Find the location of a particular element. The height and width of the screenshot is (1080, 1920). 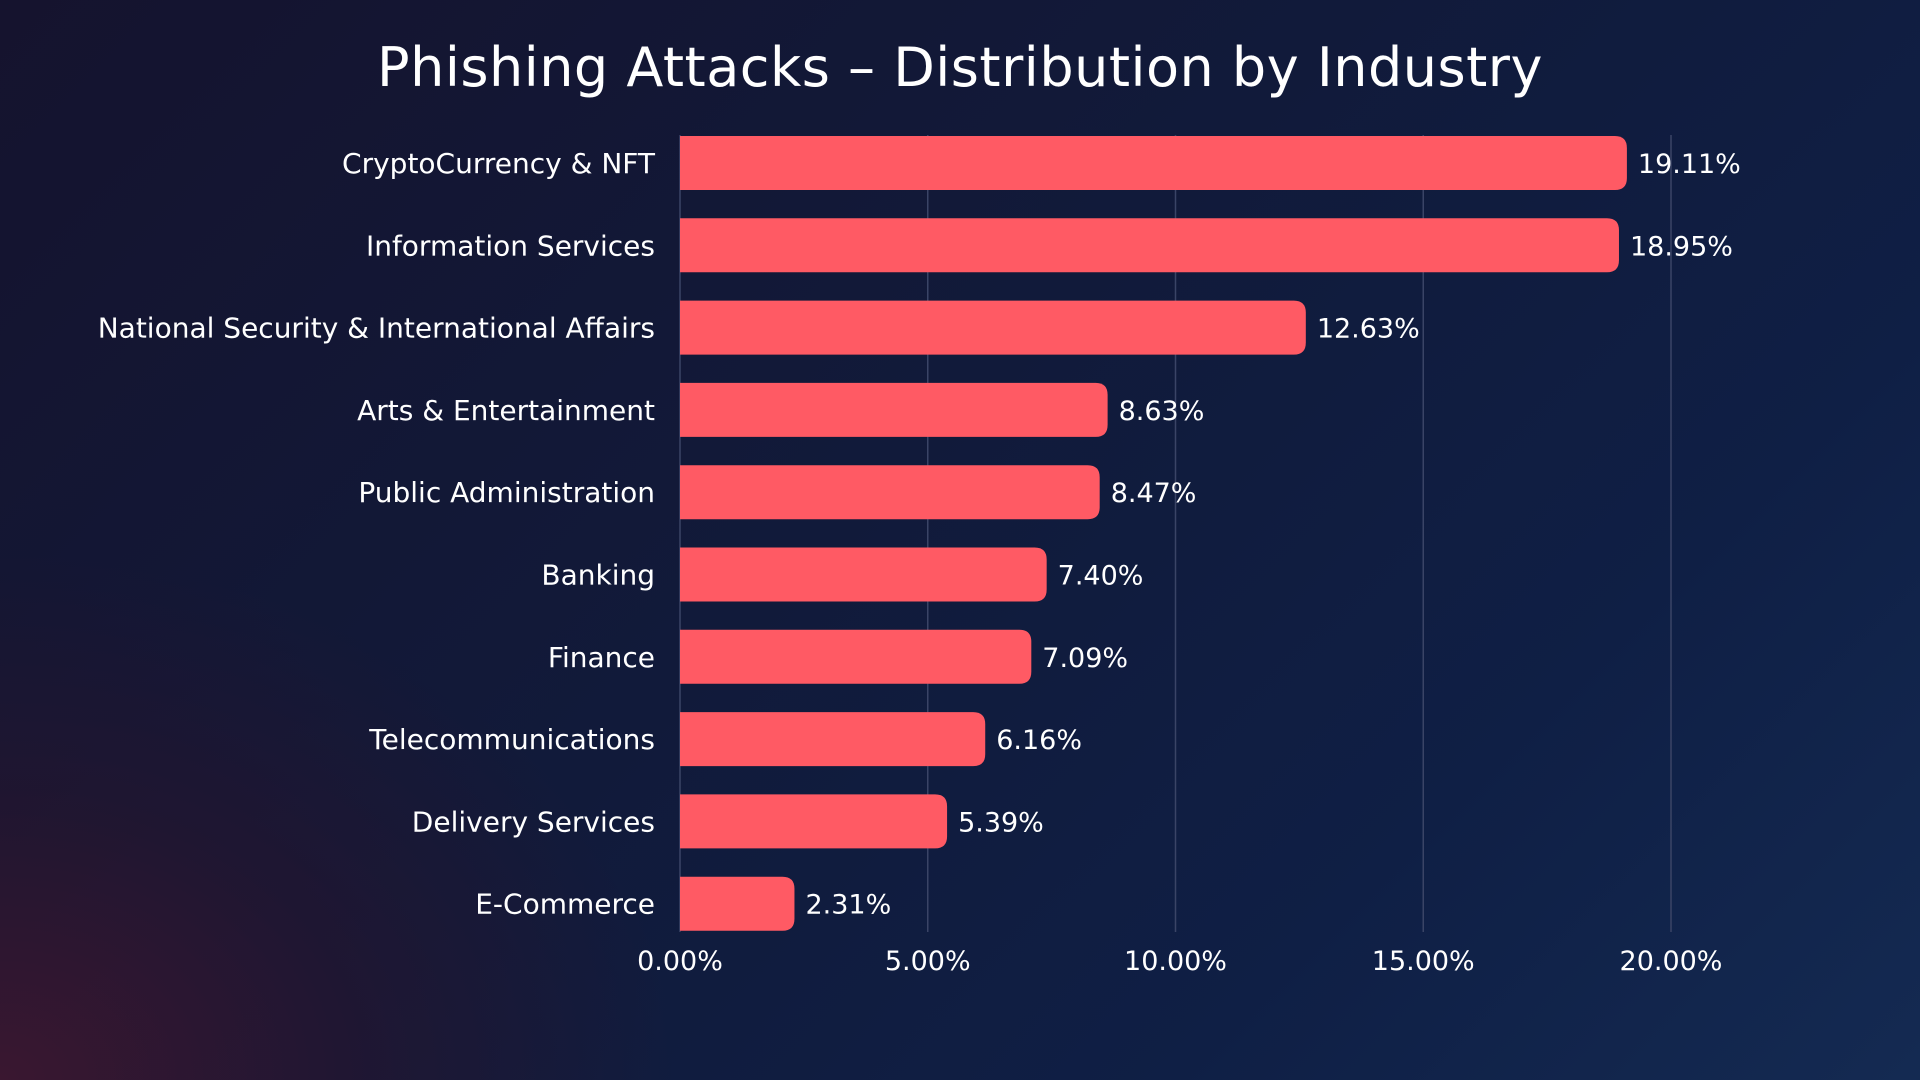

category-label: Information Services is located at coordinates (510, 245).